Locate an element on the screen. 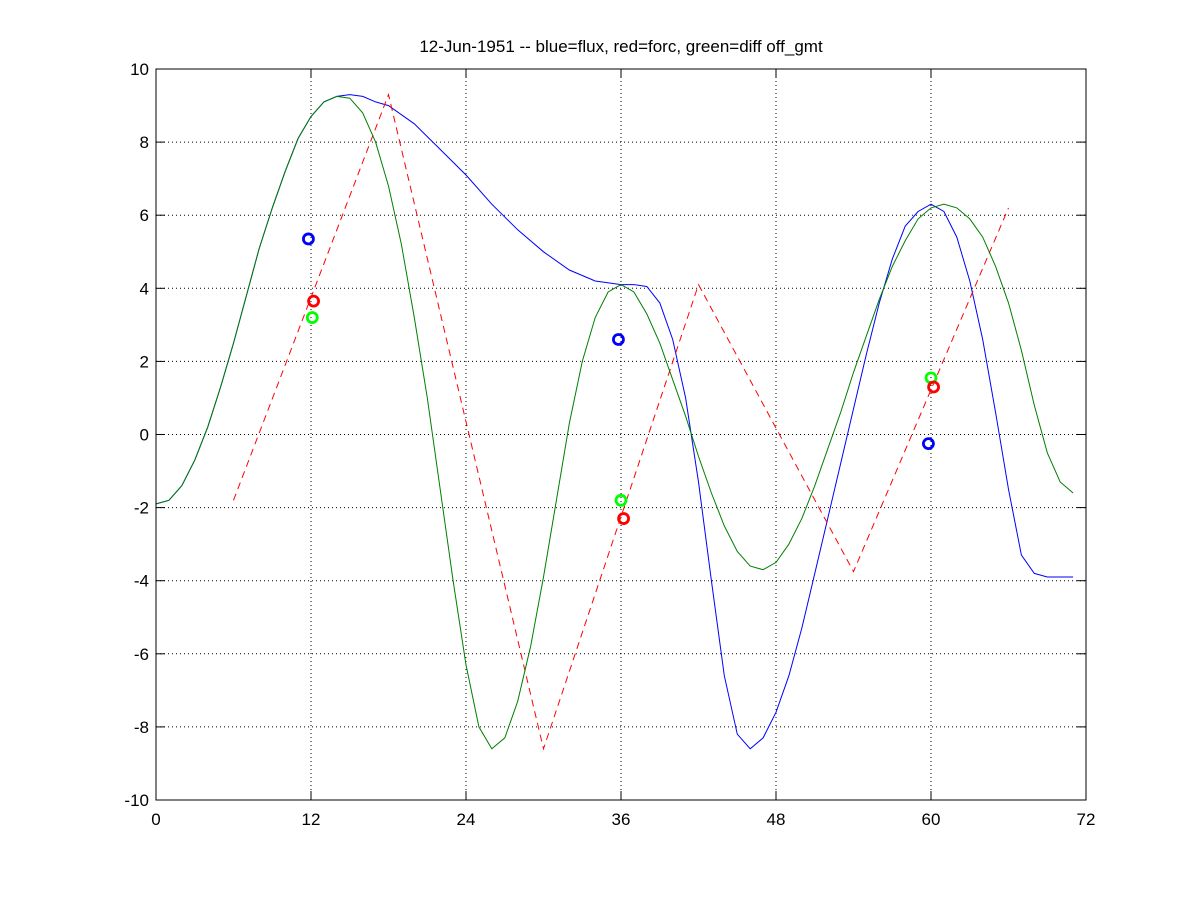  x-tick-label: 72 is located at coordinates (1086, 819).